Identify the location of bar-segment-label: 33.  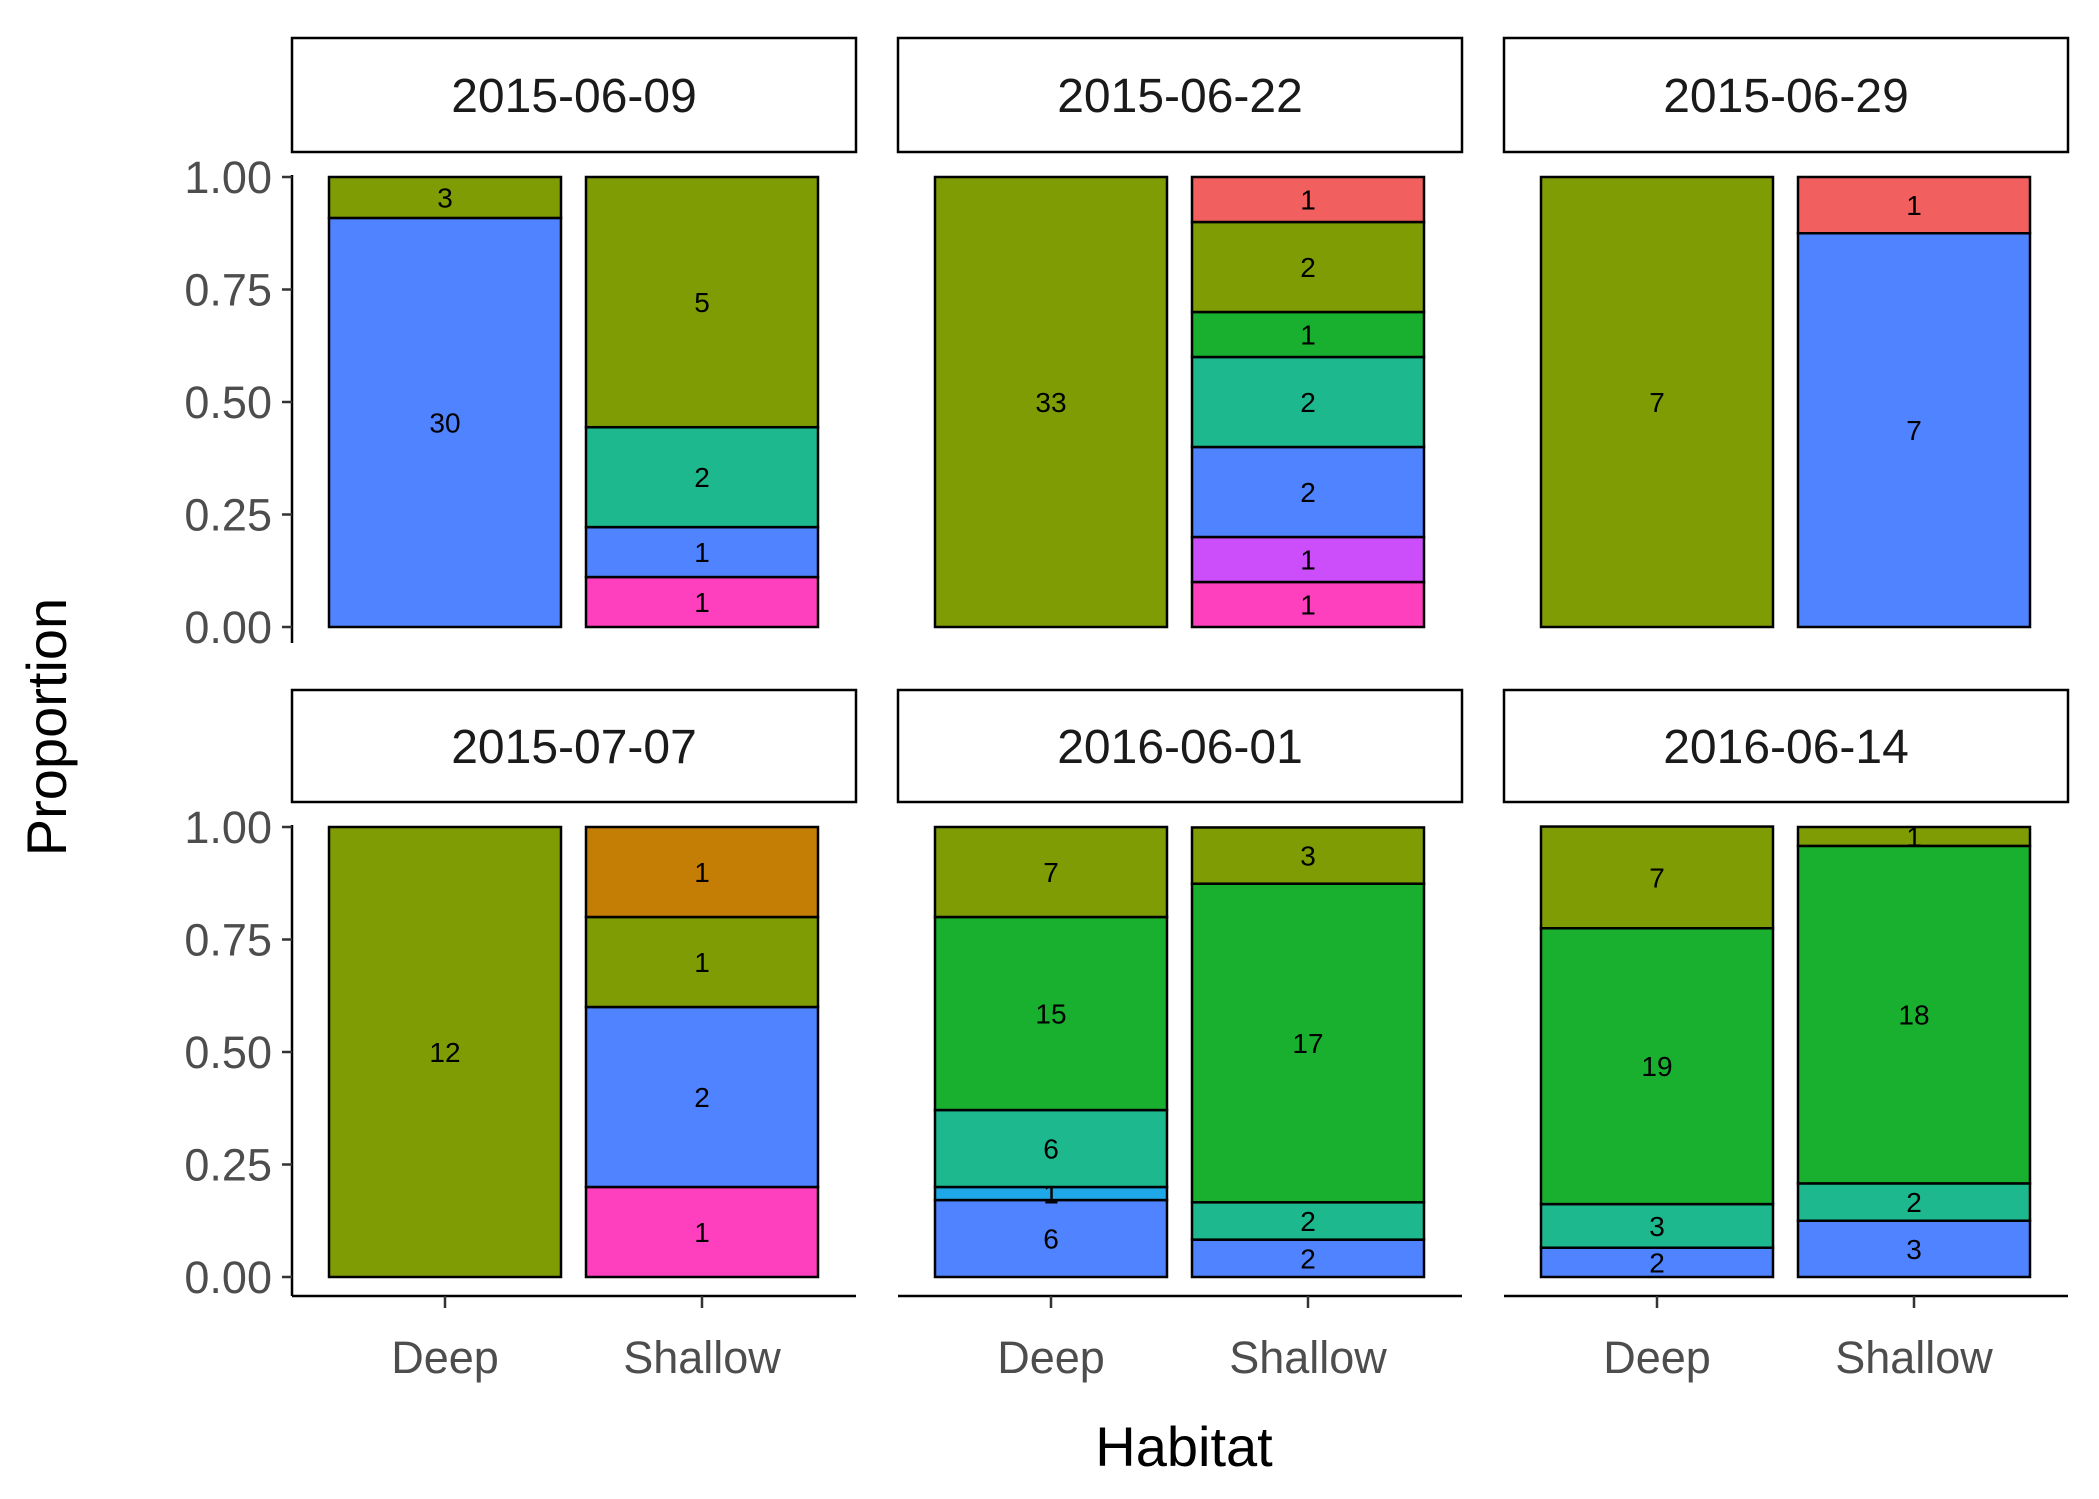
(1050, 402).